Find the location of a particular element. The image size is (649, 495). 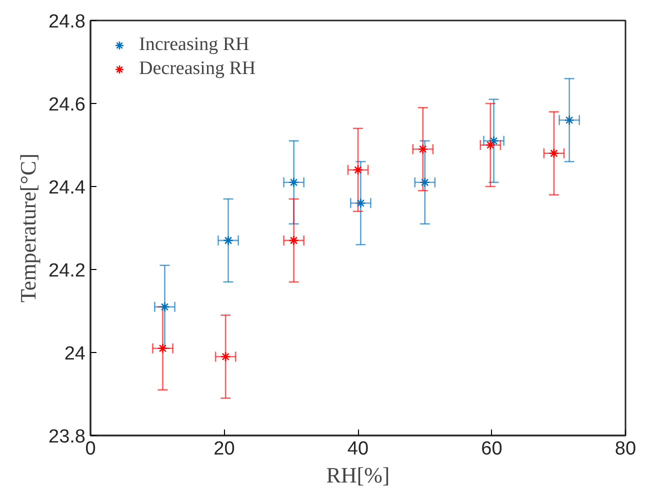

y-tick-label: 24.6 is located at coordinates (67, 105).